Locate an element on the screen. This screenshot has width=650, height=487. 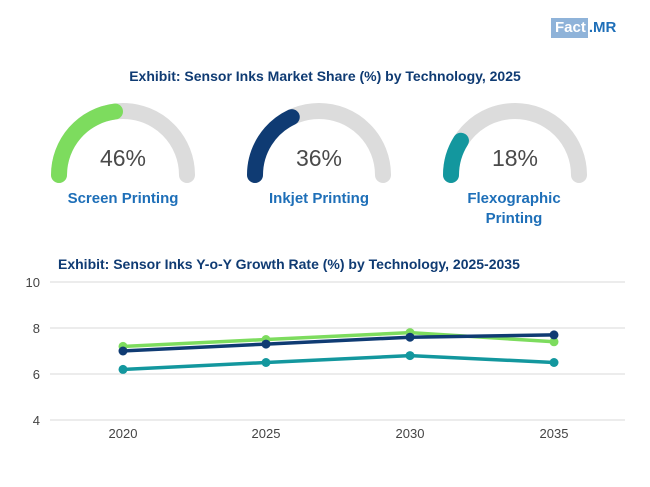
gauge-flexographic-printing: 18% Flexographic Printing is located at coordinates (515, 170).